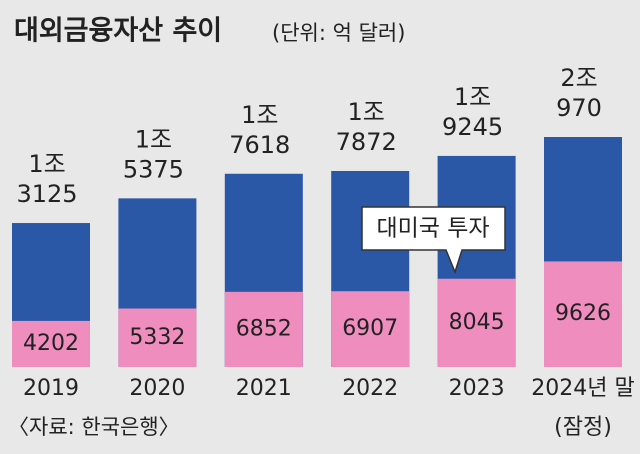 This screenshot has height=454, width=640. I want to click on x-tick-label: 2022, so click(370, 388).